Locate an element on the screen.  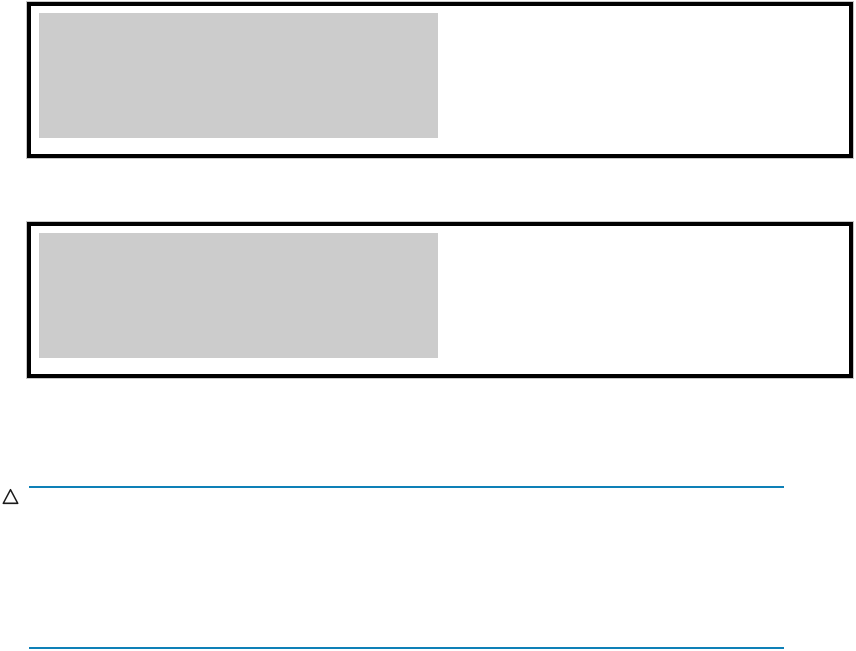
section-divider-top is located at coordinates (406, 487).